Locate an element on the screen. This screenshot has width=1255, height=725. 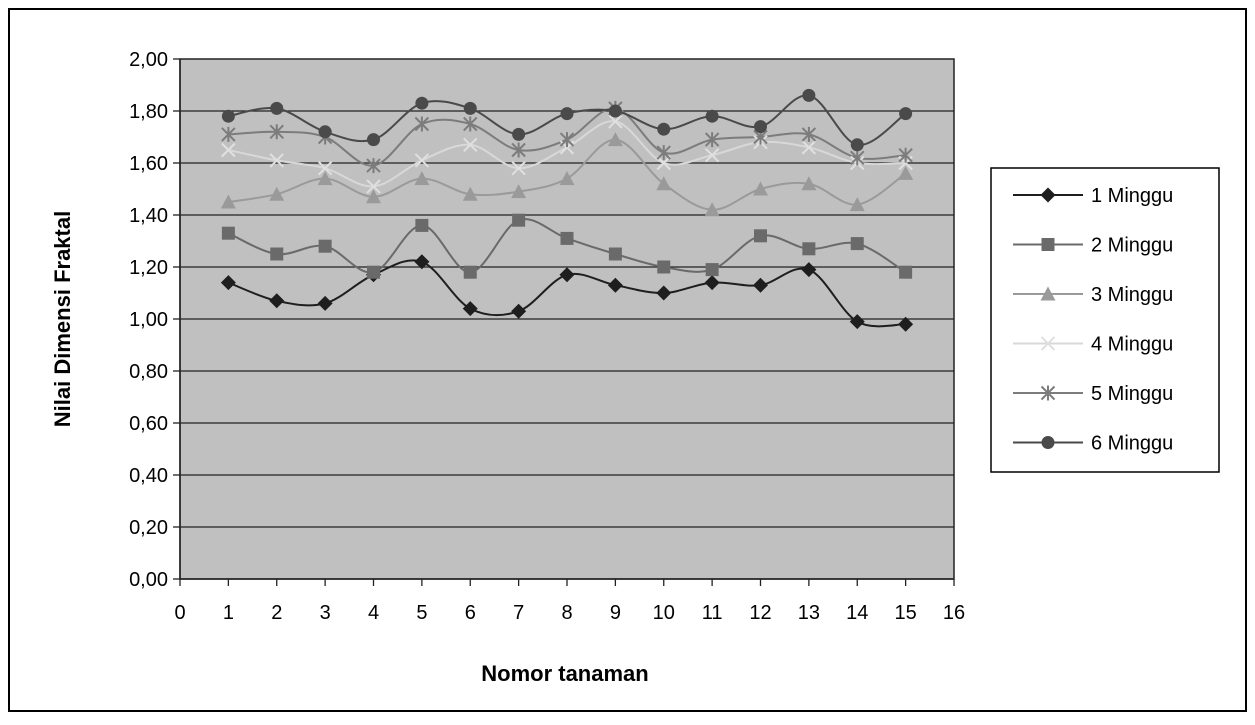
x-tick-label: 9 is located at coordinates (615, 613).